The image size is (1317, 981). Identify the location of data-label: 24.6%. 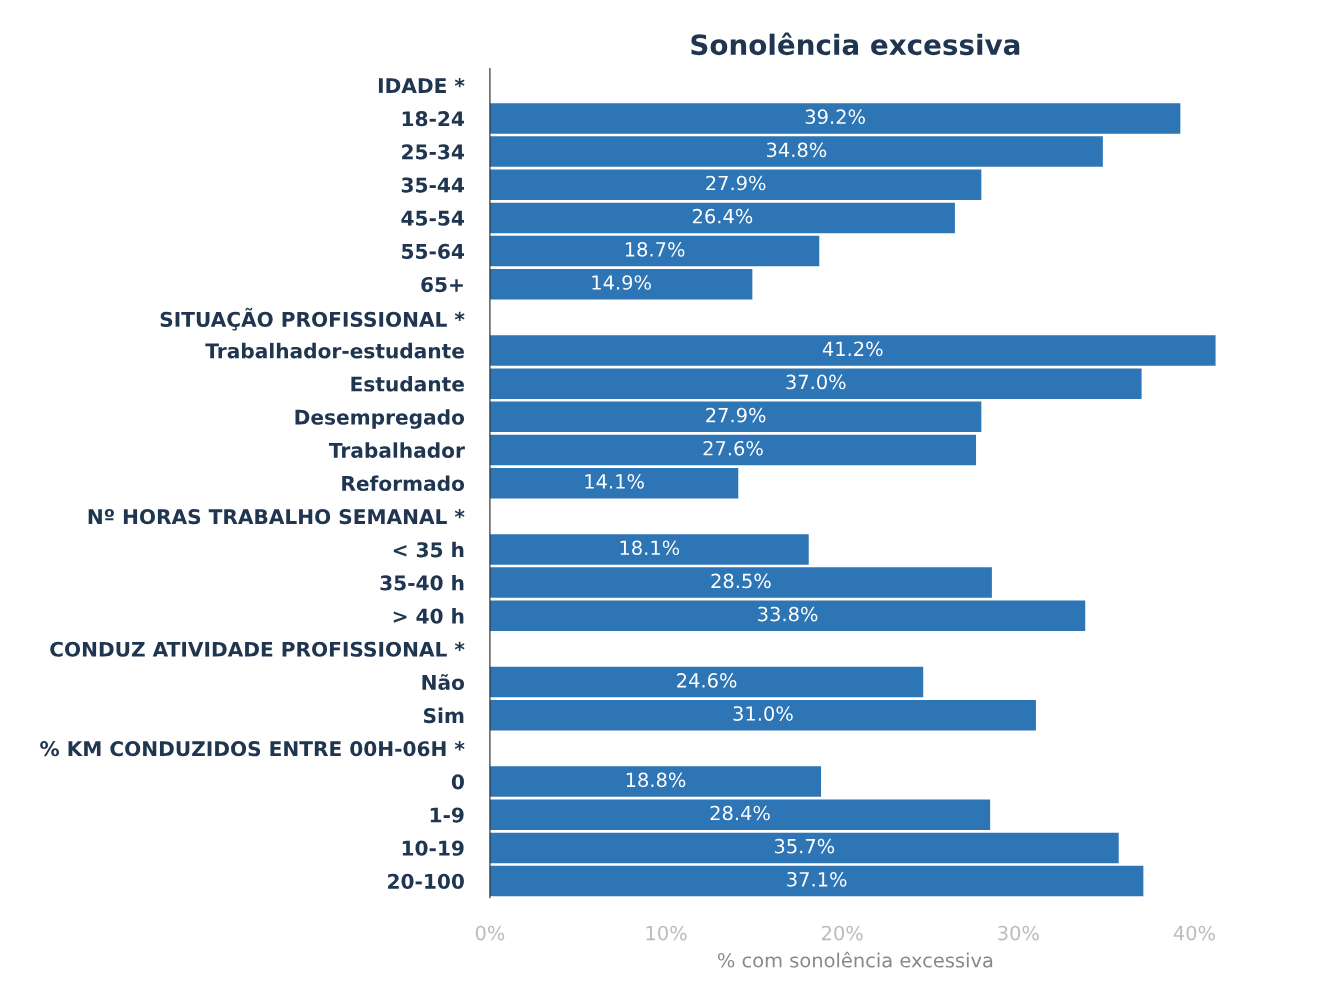
(707, 680).